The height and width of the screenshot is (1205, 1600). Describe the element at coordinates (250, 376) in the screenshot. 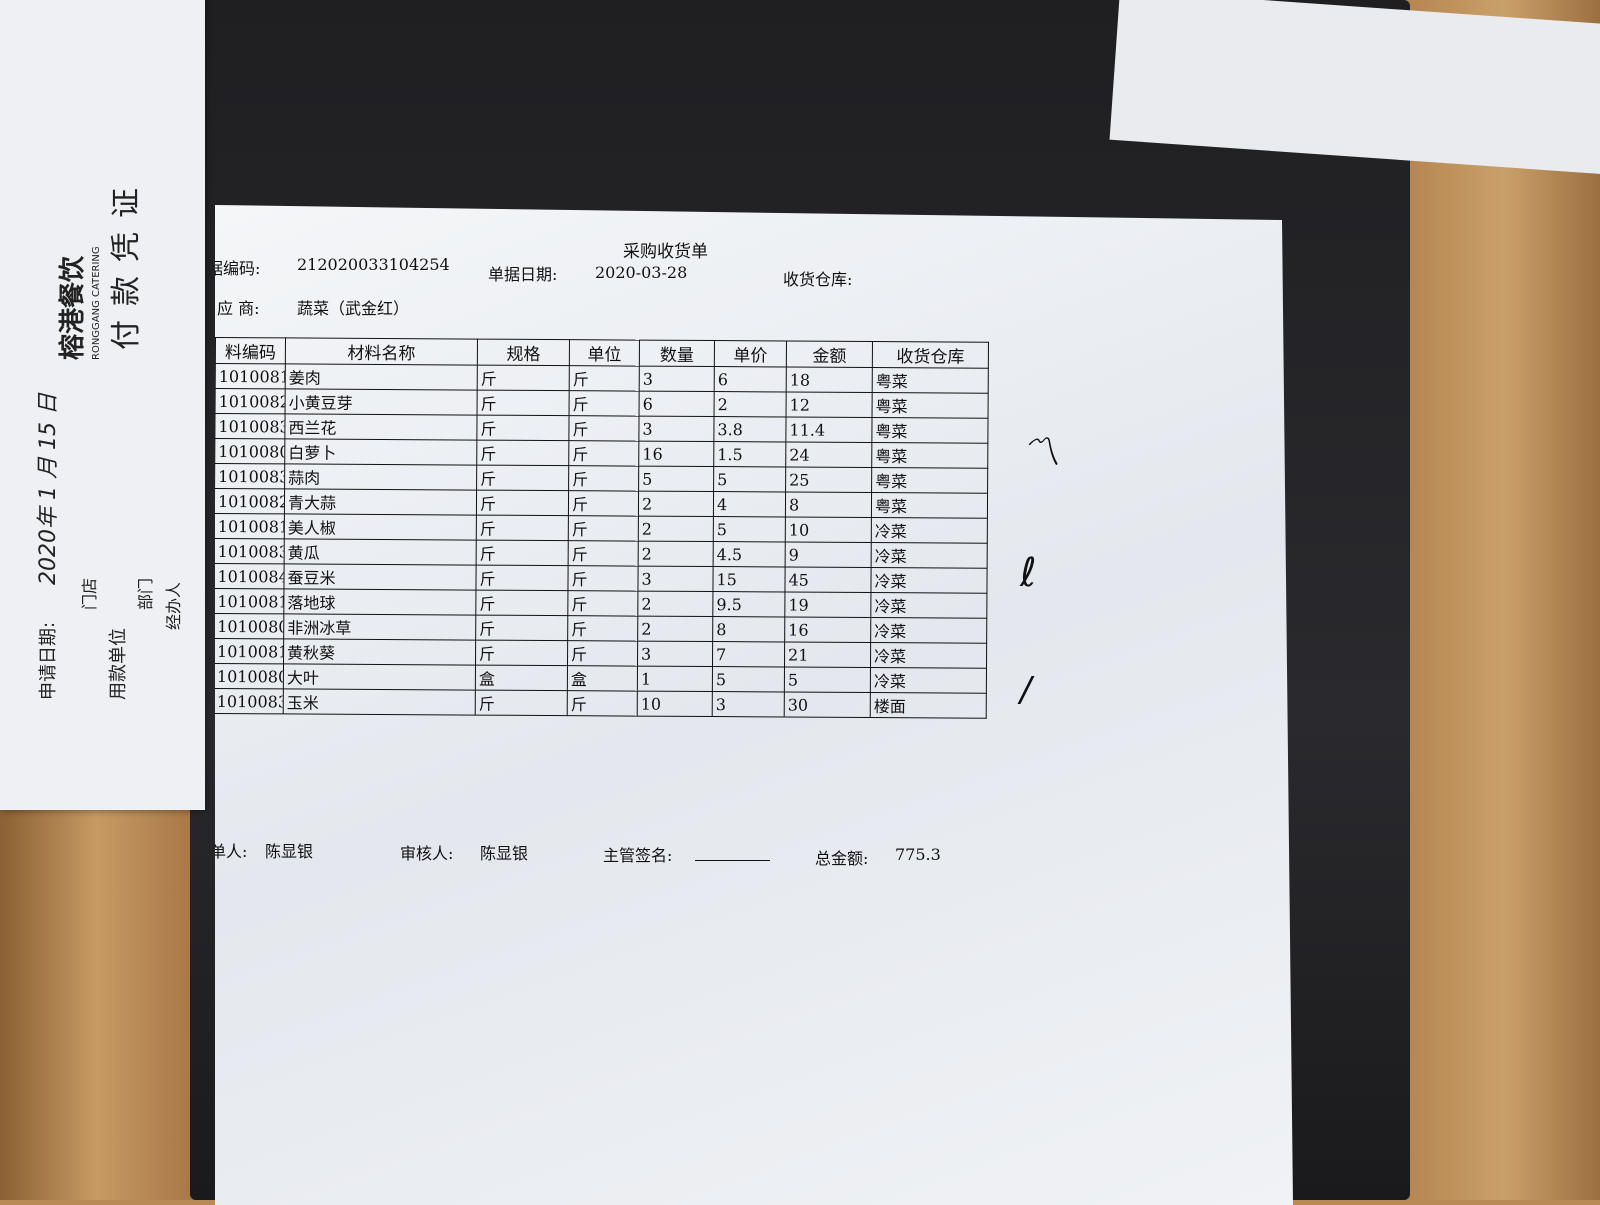

I see `table-cell: 10100813` at that location.